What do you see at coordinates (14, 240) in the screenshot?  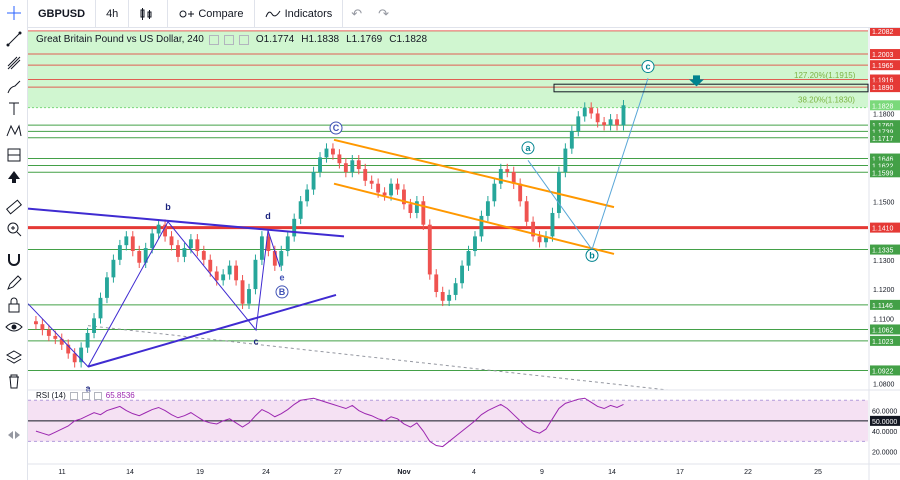 I see `drawing-toolbar` at bounding box center [14, 240].